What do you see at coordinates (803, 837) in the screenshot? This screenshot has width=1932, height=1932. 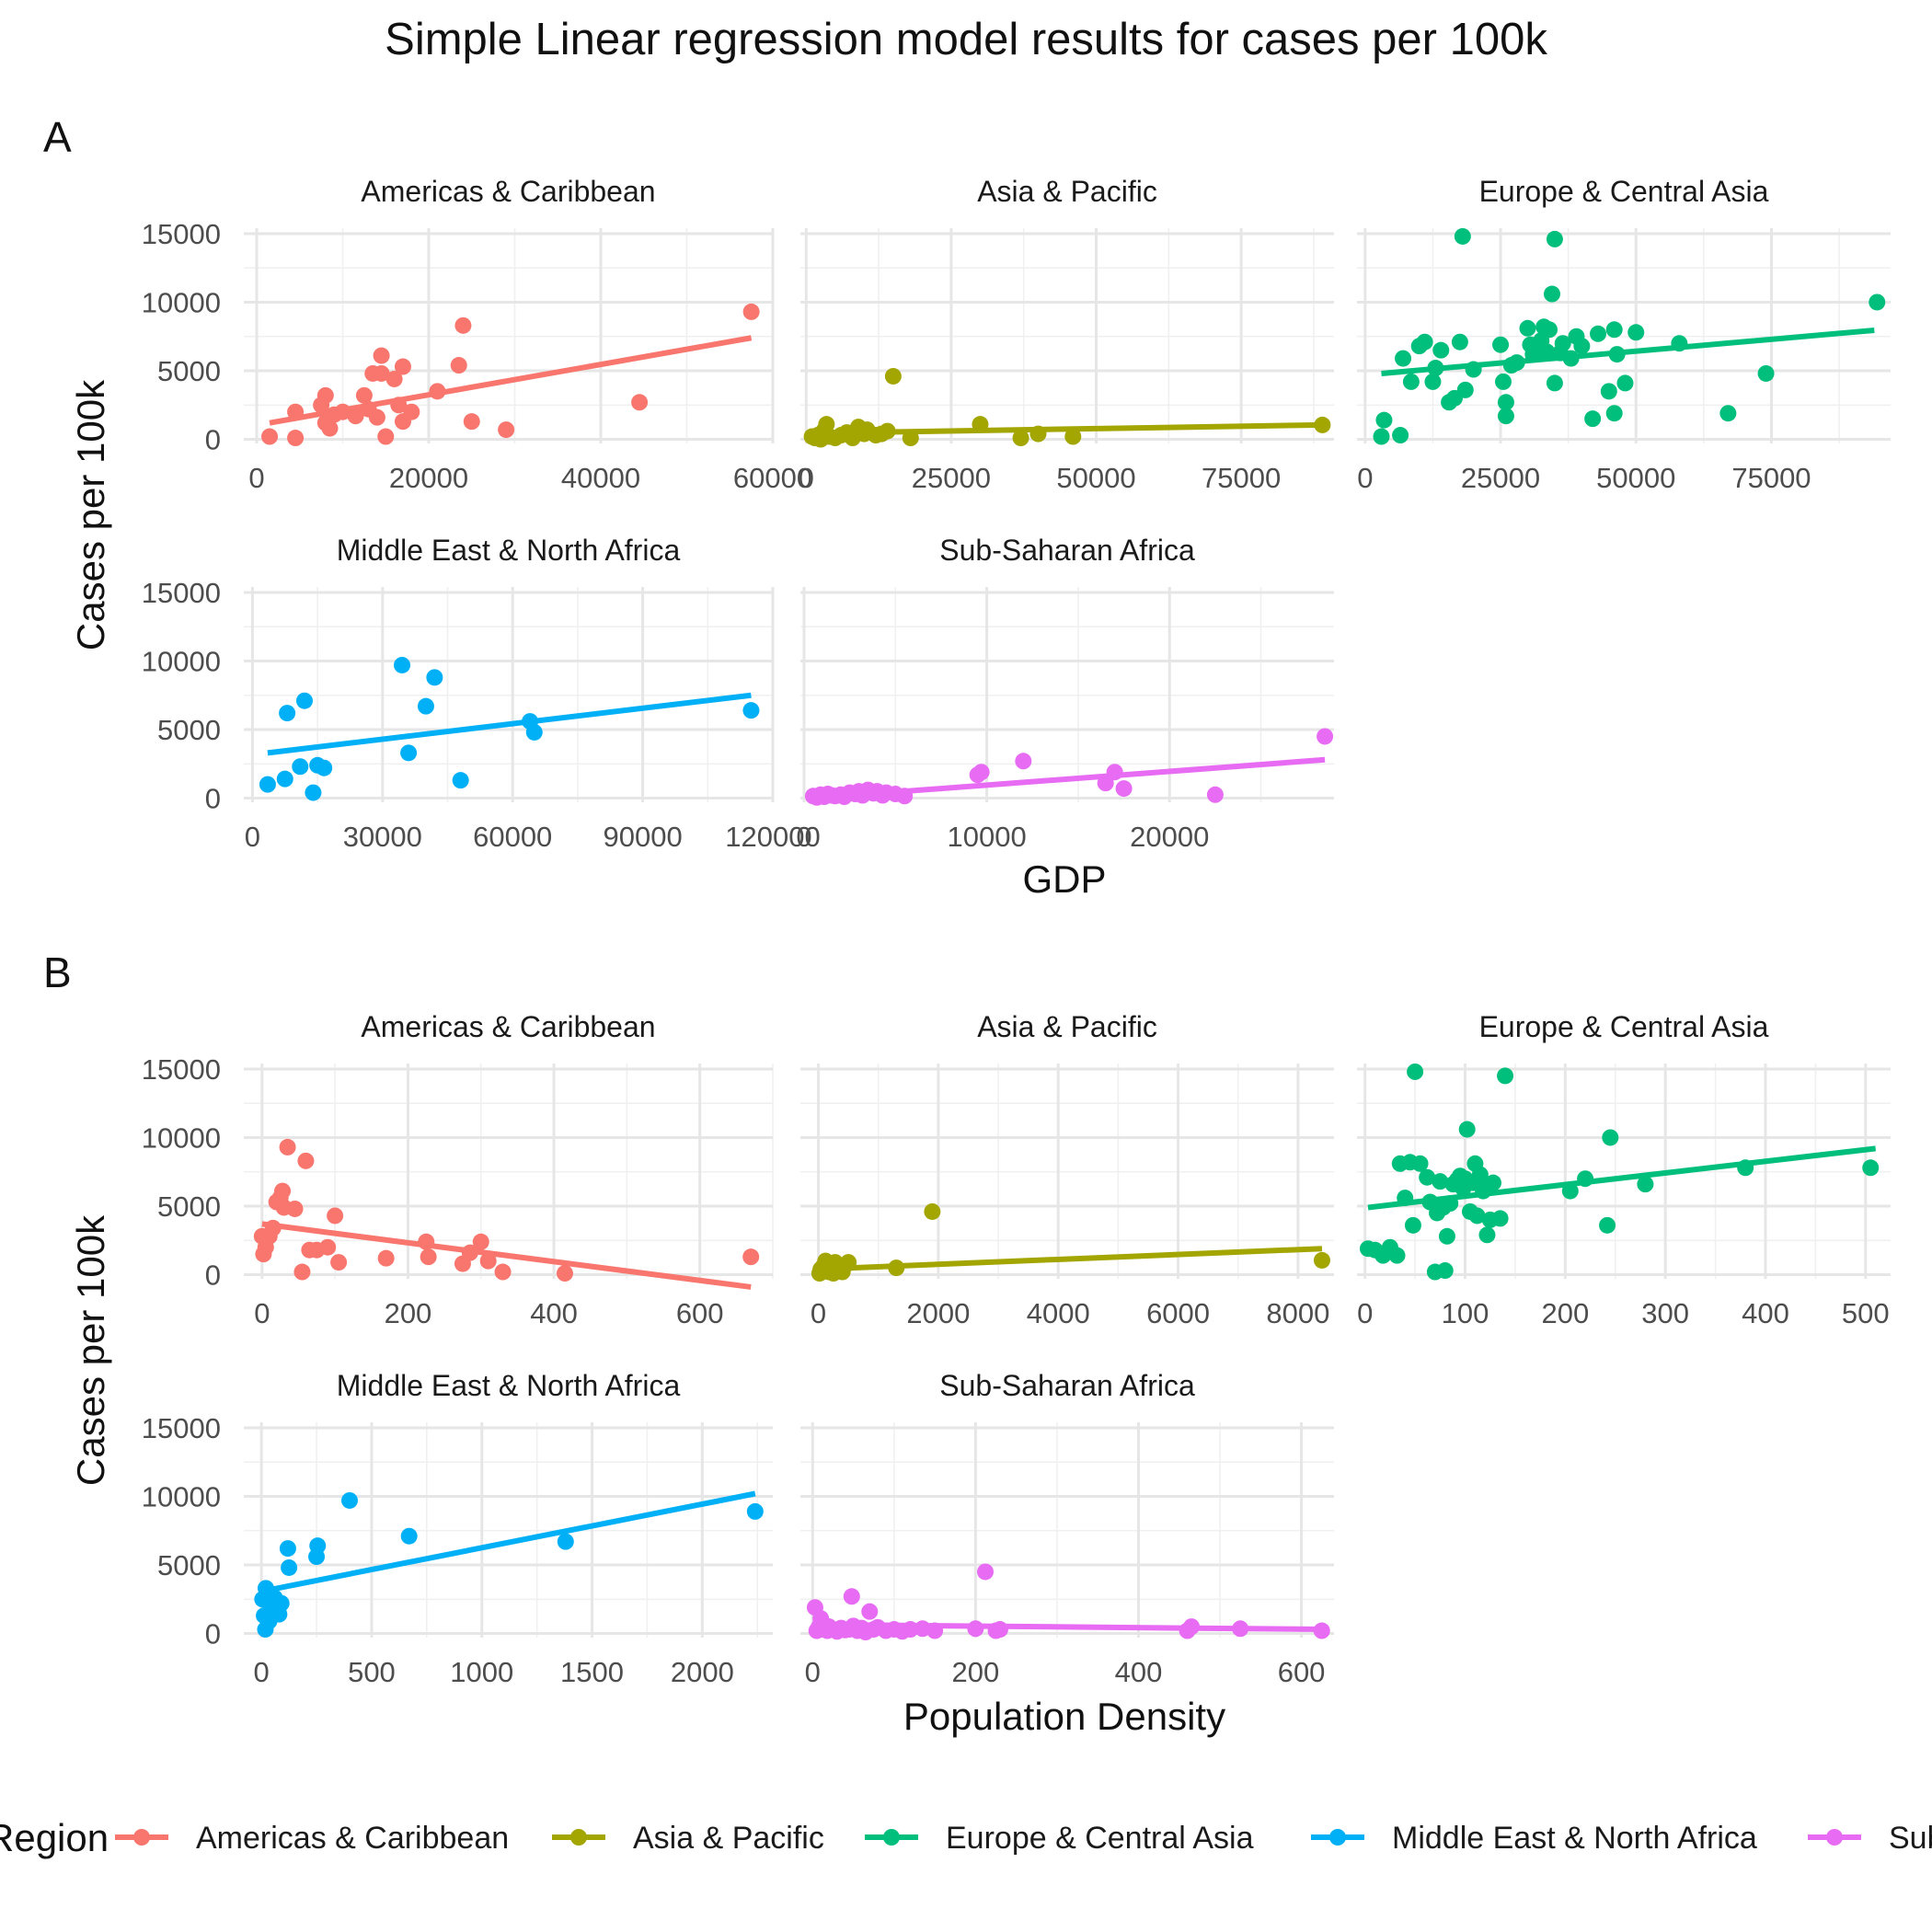 I see `x-tick-label: 0` at bounding box center [803, 837].